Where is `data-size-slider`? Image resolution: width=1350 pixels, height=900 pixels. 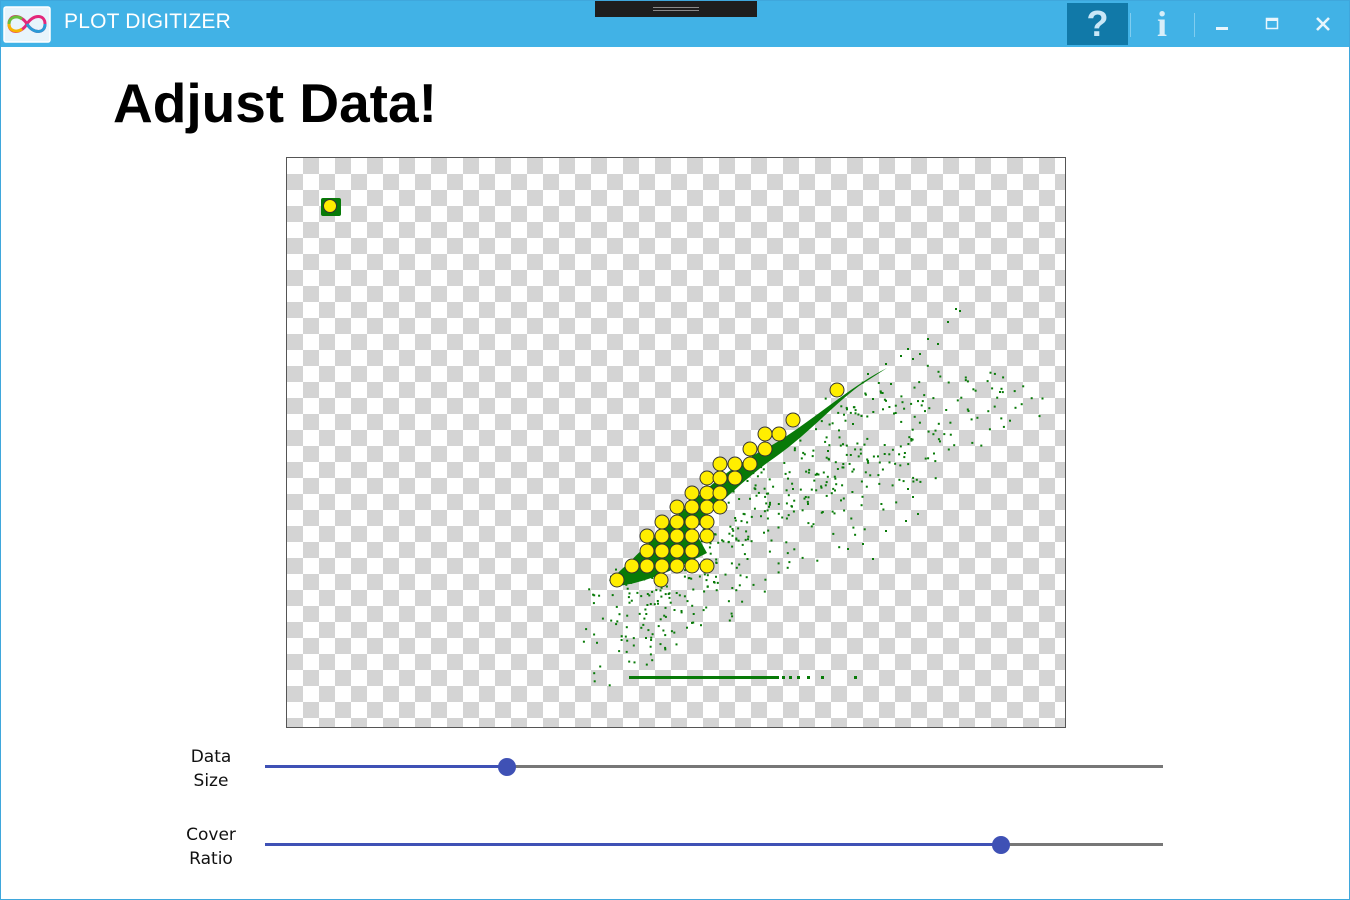
data-size-slider is located at coordinates (714, 767).